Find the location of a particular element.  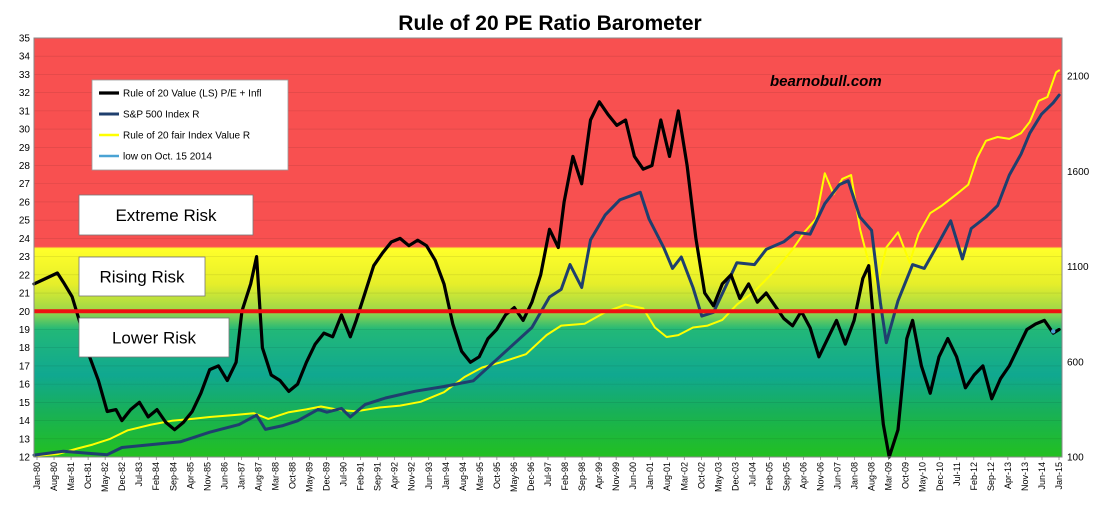

x-tick-label: Oct-88 is located at coordinates (293, 475).